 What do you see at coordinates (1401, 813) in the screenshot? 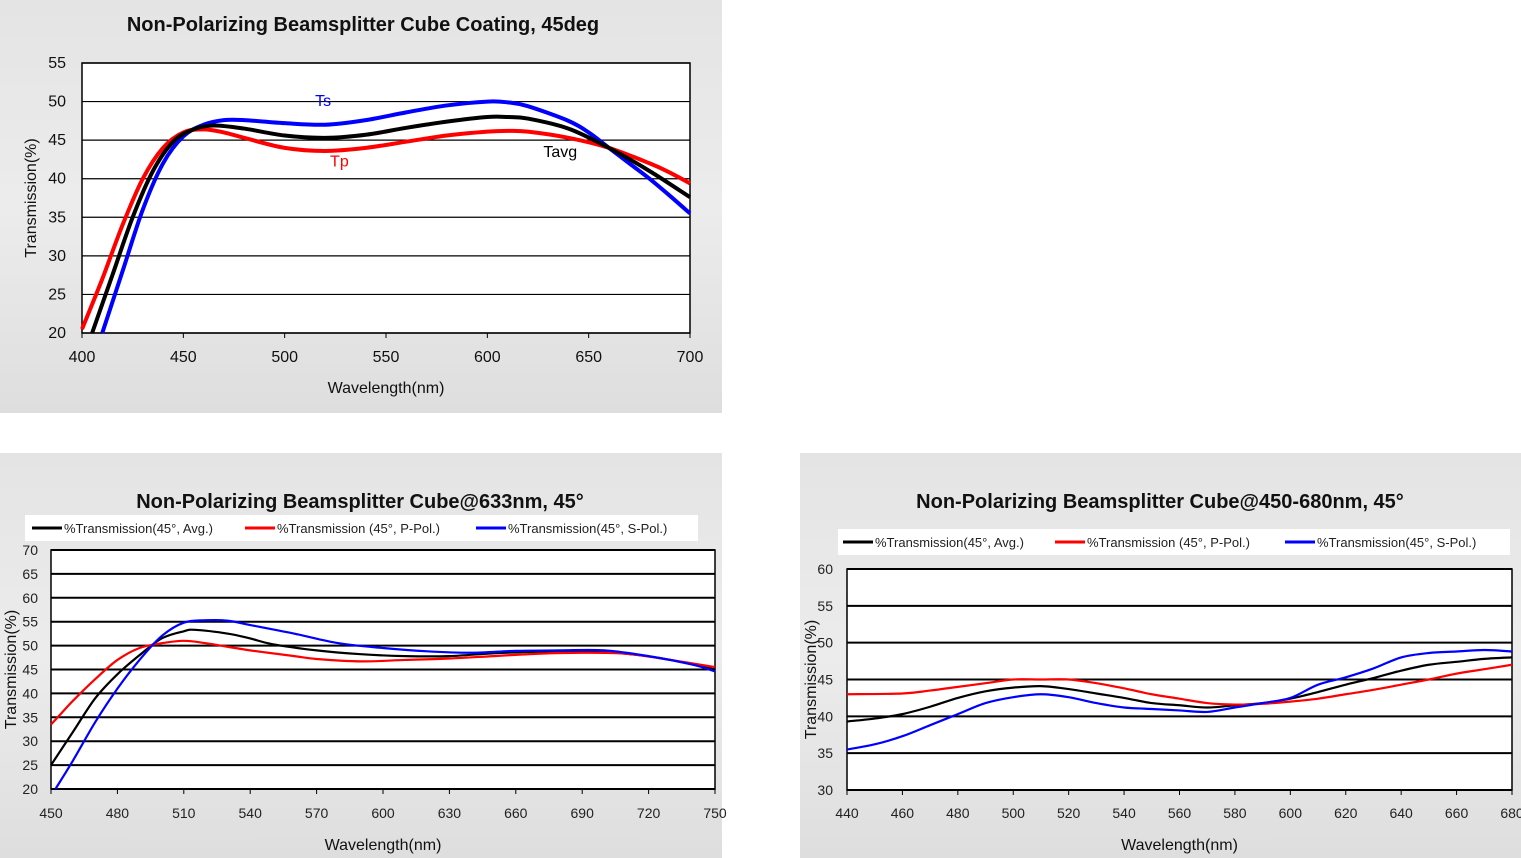
I see `x-tick-label: 640` at bounding box center [1401, 813].